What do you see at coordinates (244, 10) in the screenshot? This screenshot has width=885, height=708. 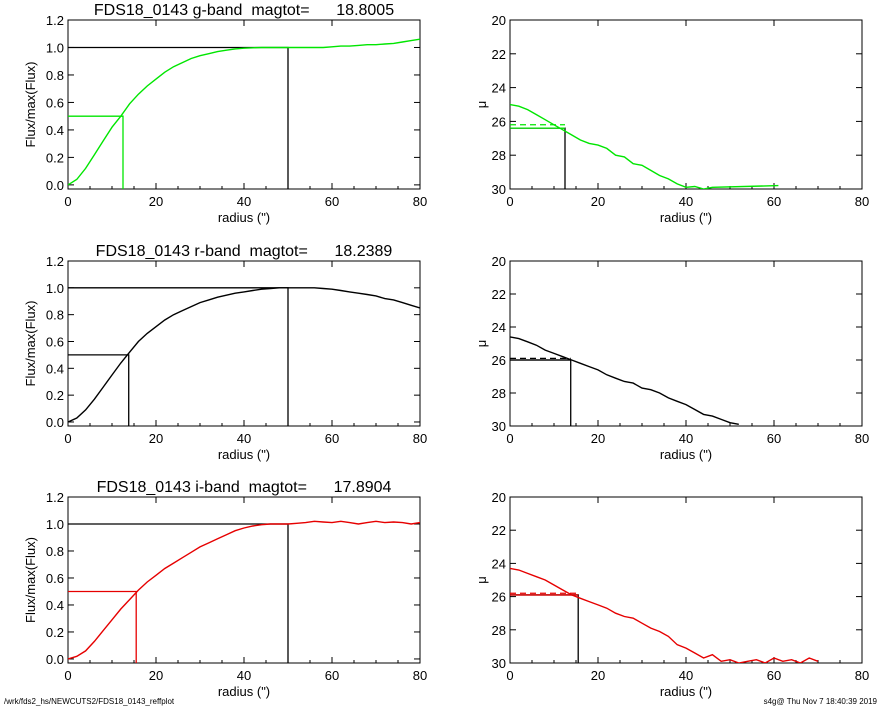 I see `chart-title: FDS18_0143 g-band magtot= 18.8005` at bounding box center [244, 10].